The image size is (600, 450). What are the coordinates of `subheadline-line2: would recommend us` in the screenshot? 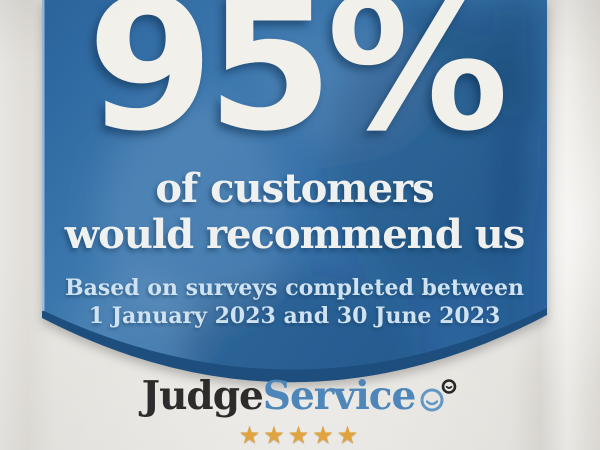 It's located at (295, 234).